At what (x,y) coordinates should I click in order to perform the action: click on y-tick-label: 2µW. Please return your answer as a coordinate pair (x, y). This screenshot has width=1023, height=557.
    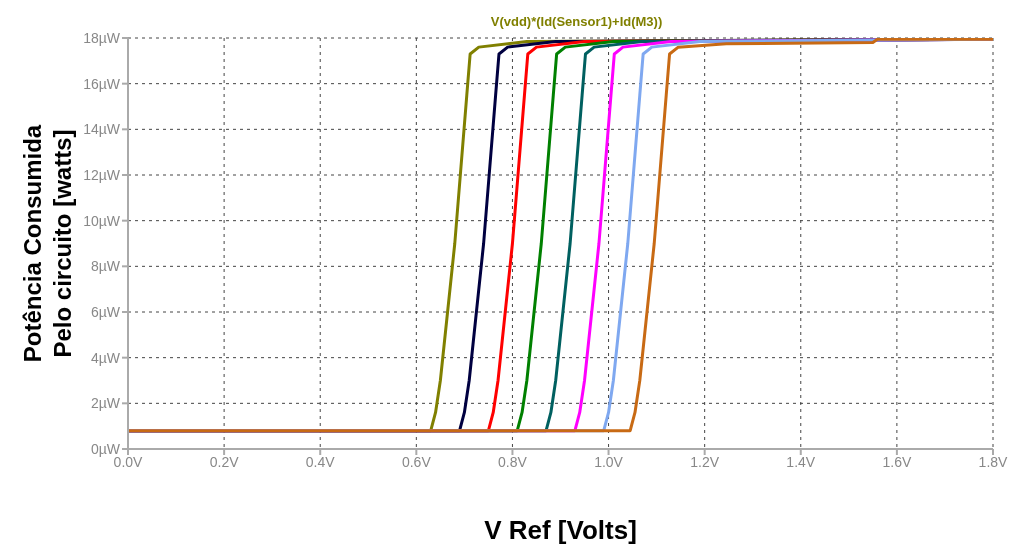
    Looking at the image, I should click on (105, 403).